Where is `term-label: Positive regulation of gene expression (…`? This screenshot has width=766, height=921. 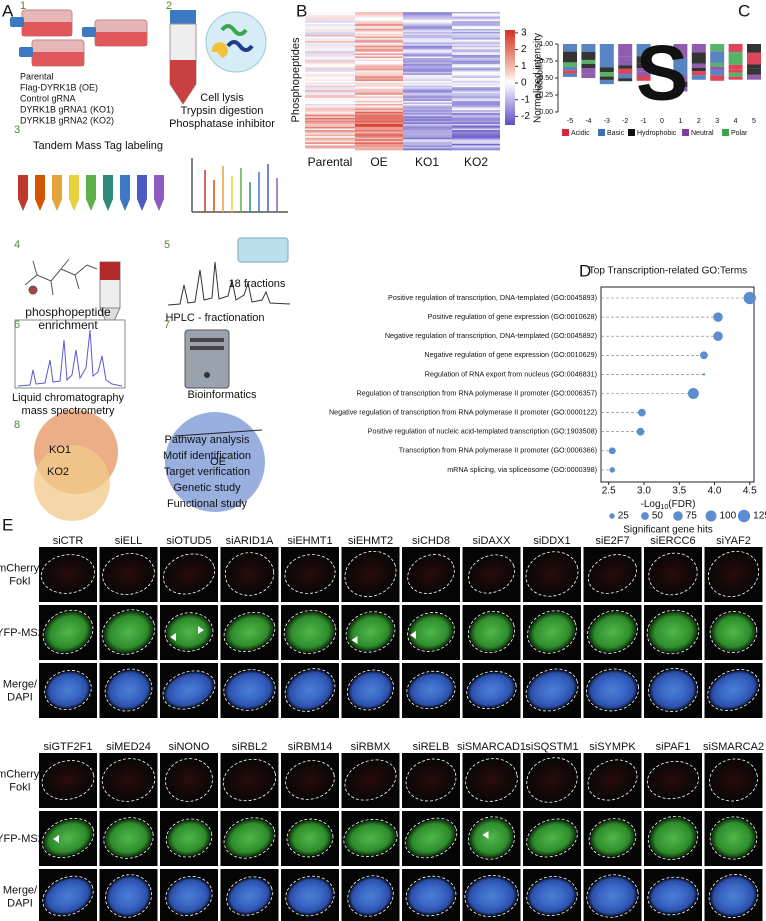 term-label: Positive regulation of gene expression (… is located at coordinates (512, 316).